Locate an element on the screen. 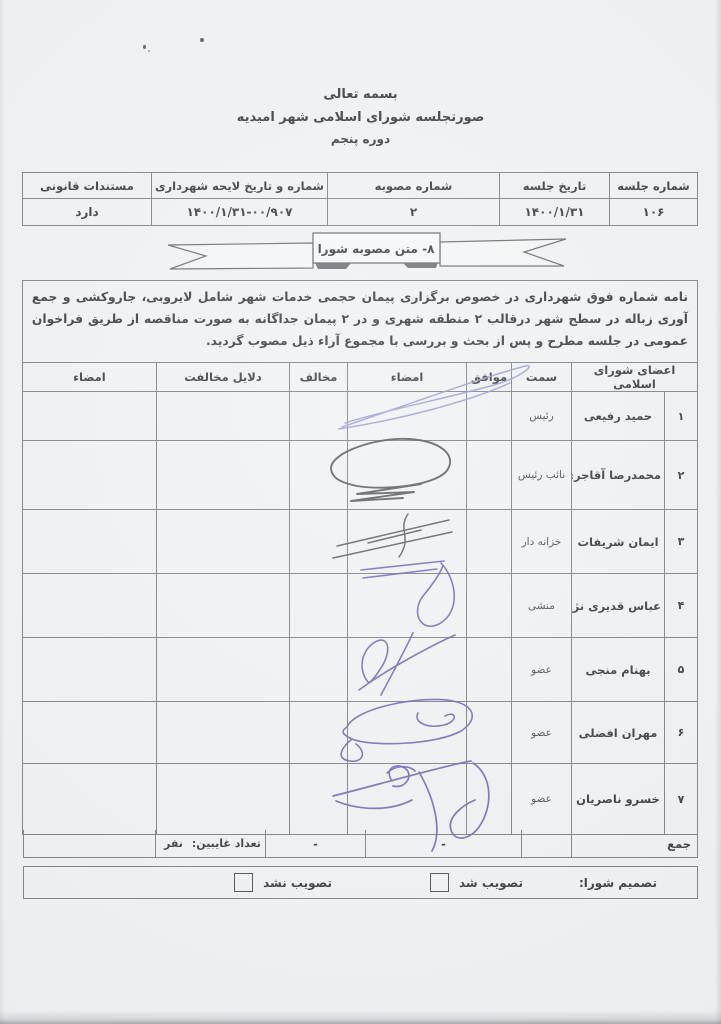 The width and height of the screenshot is (721, 1024). session-date-header: تاریخ جلسه is located at coordinates (554, 185).